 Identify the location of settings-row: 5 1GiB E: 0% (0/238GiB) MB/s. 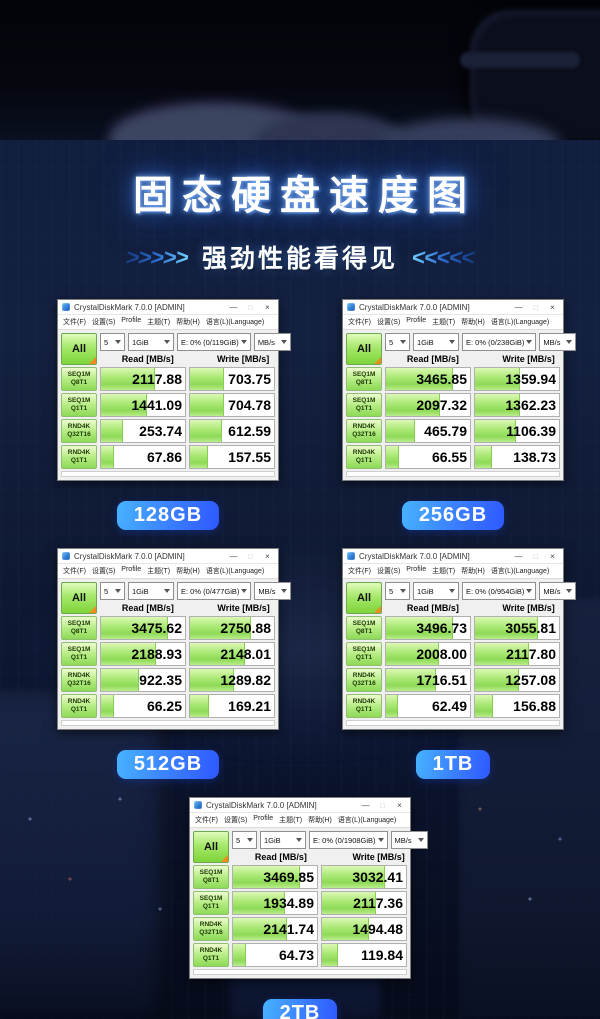
(481, 342).